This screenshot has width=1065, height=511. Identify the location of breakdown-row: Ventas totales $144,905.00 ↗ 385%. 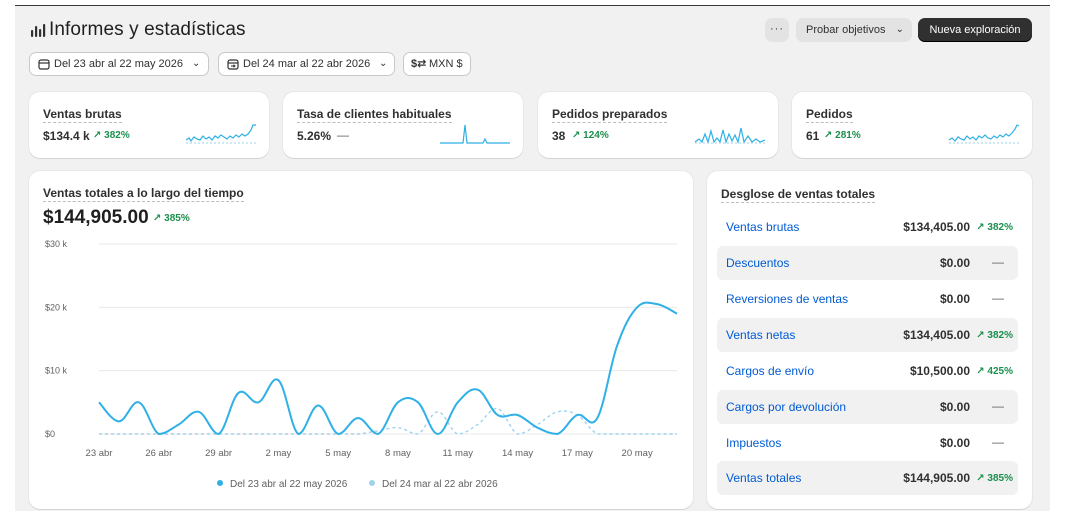
(867, 478).